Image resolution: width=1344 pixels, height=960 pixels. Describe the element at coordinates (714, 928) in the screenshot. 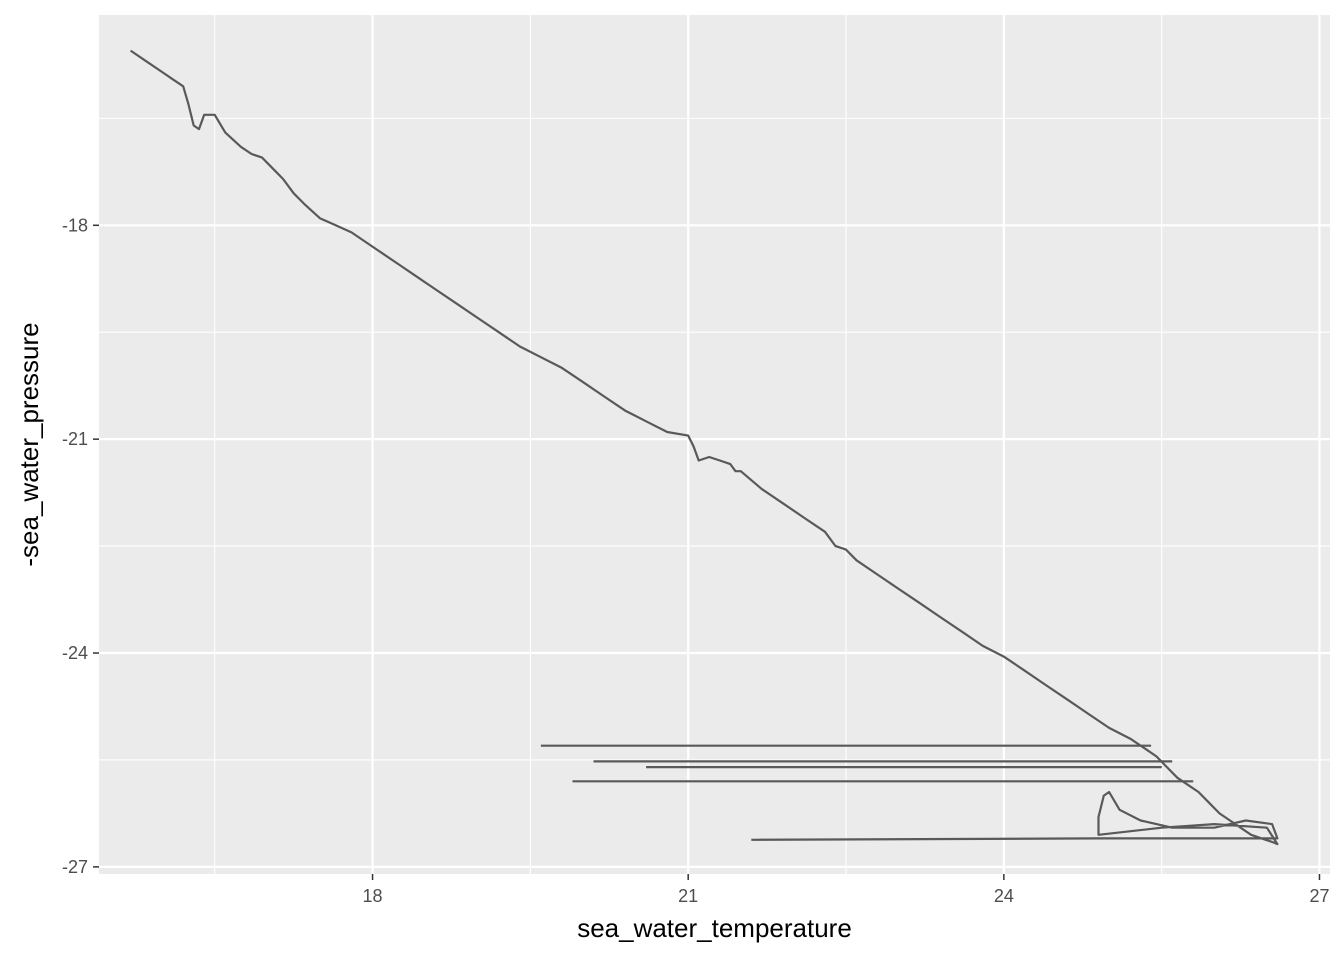

I see `x-axis-title: sea_water_temperature` at that location.